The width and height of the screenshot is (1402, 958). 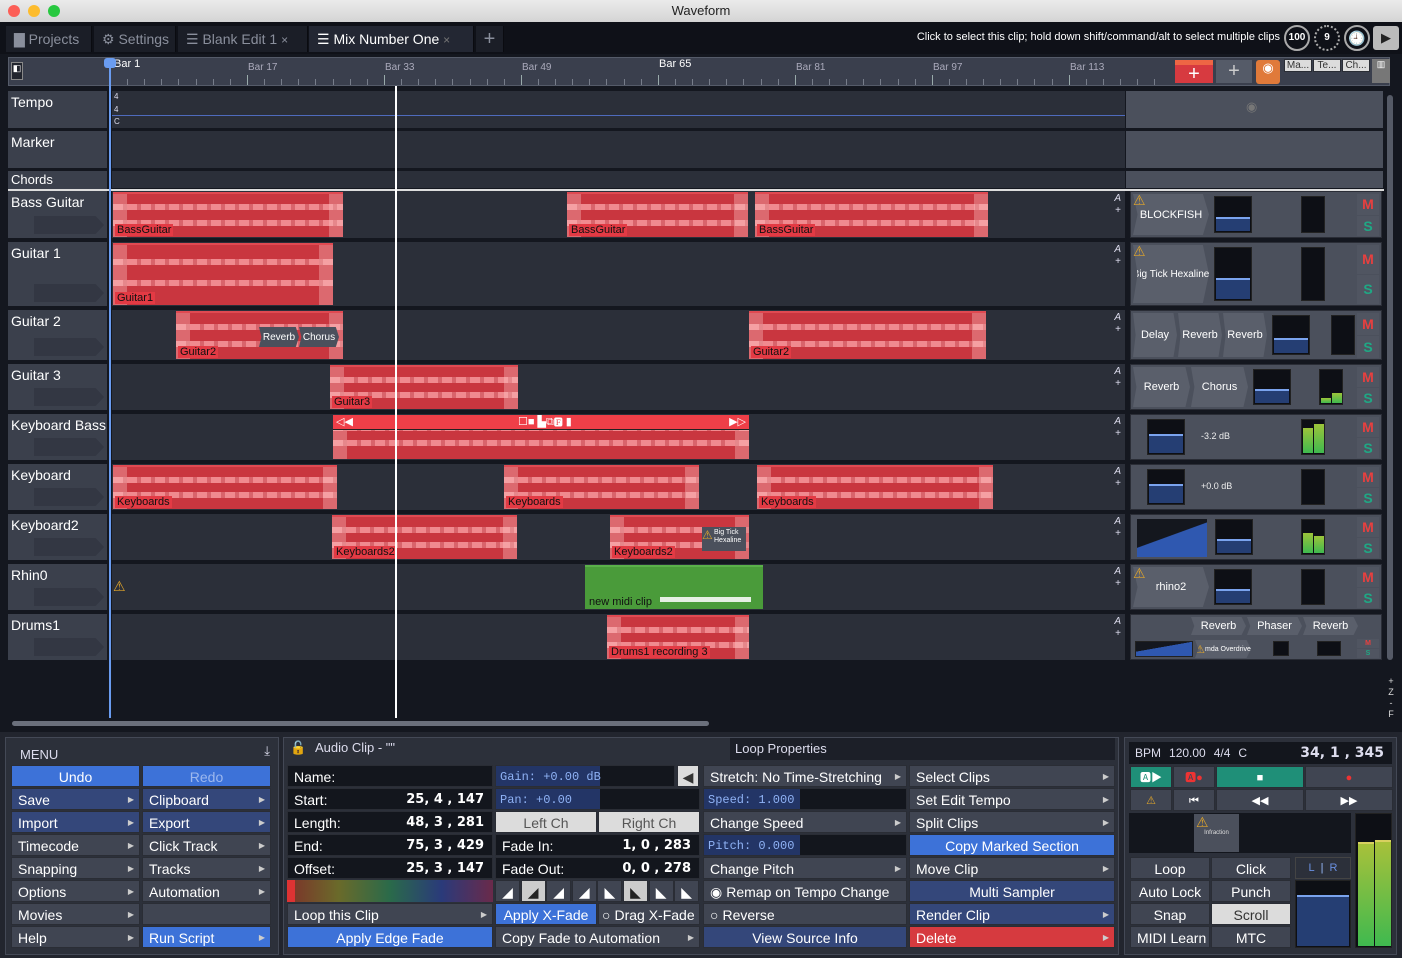 What do you see at coordinates (206, 845) in the screenshot?
I see `menu-item-click-track: Click Track ▶` at bounding box center [206, 845].